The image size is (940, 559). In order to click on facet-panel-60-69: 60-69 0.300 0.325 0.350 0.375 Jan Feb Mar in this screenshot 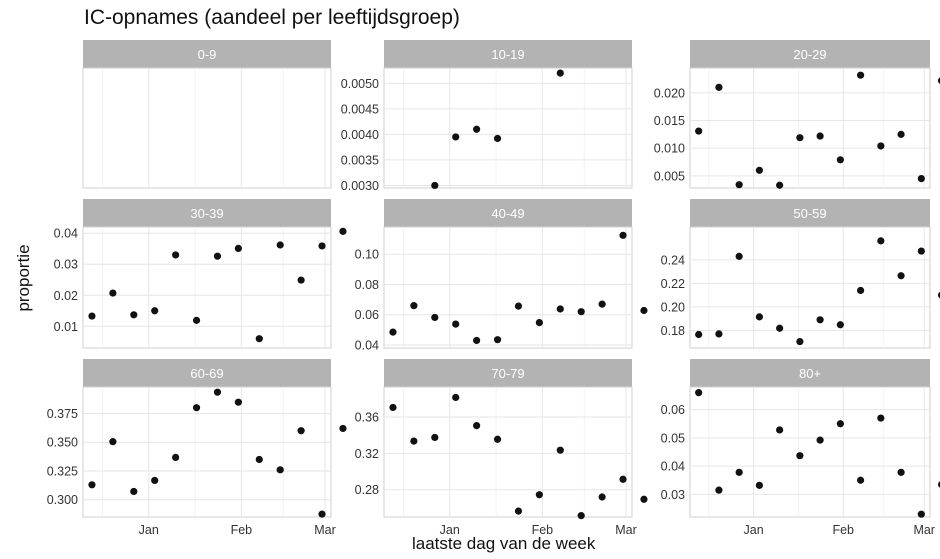, I will do `click(197, 448)`.